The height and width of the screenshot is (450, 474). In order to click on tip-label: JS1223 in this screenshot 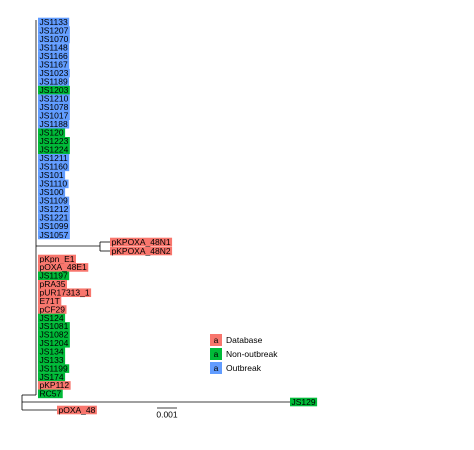, I will do `click(54, 141)`.